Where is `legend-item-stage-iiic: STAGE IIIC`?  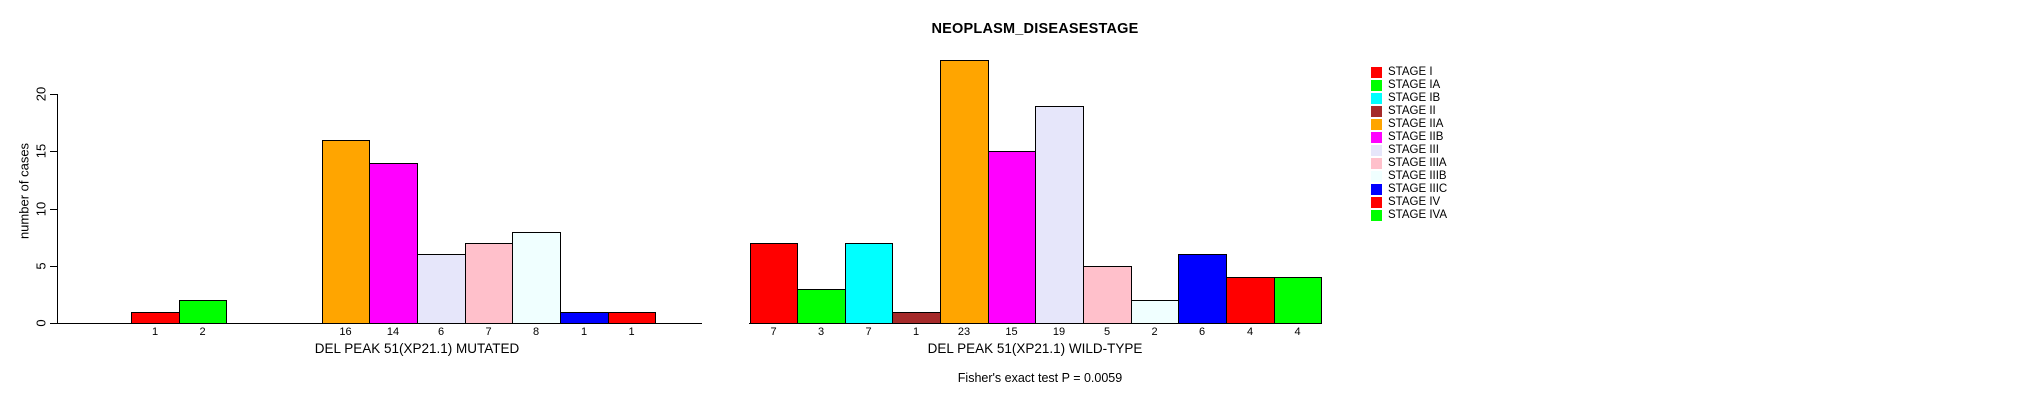
legend-item-stage-iiic: STAGE IIIC is located at coordinates (1409, 189).